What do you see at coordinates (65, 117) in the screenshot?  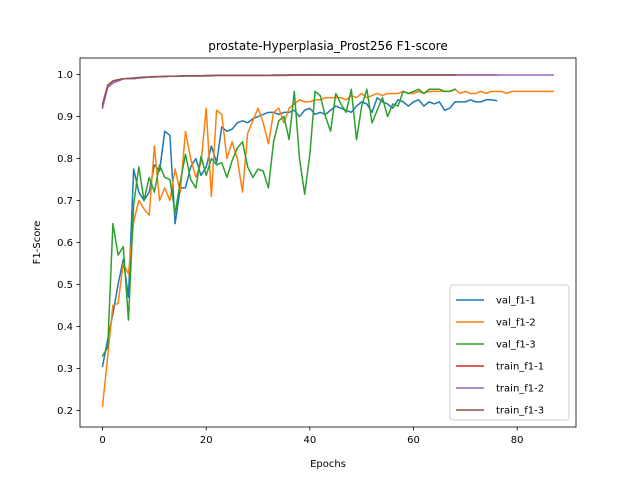 I see `y-tick-label: 0.9` at bounding box center [65, 117].